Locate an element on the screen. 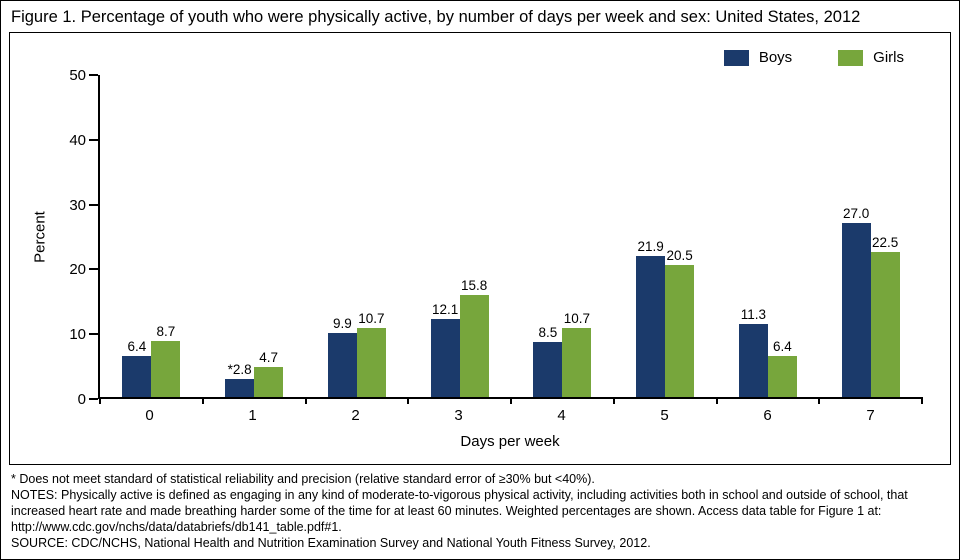 The image size is (960, 560). x-tick-label-3: 3 is located at coordinates (458, 415).